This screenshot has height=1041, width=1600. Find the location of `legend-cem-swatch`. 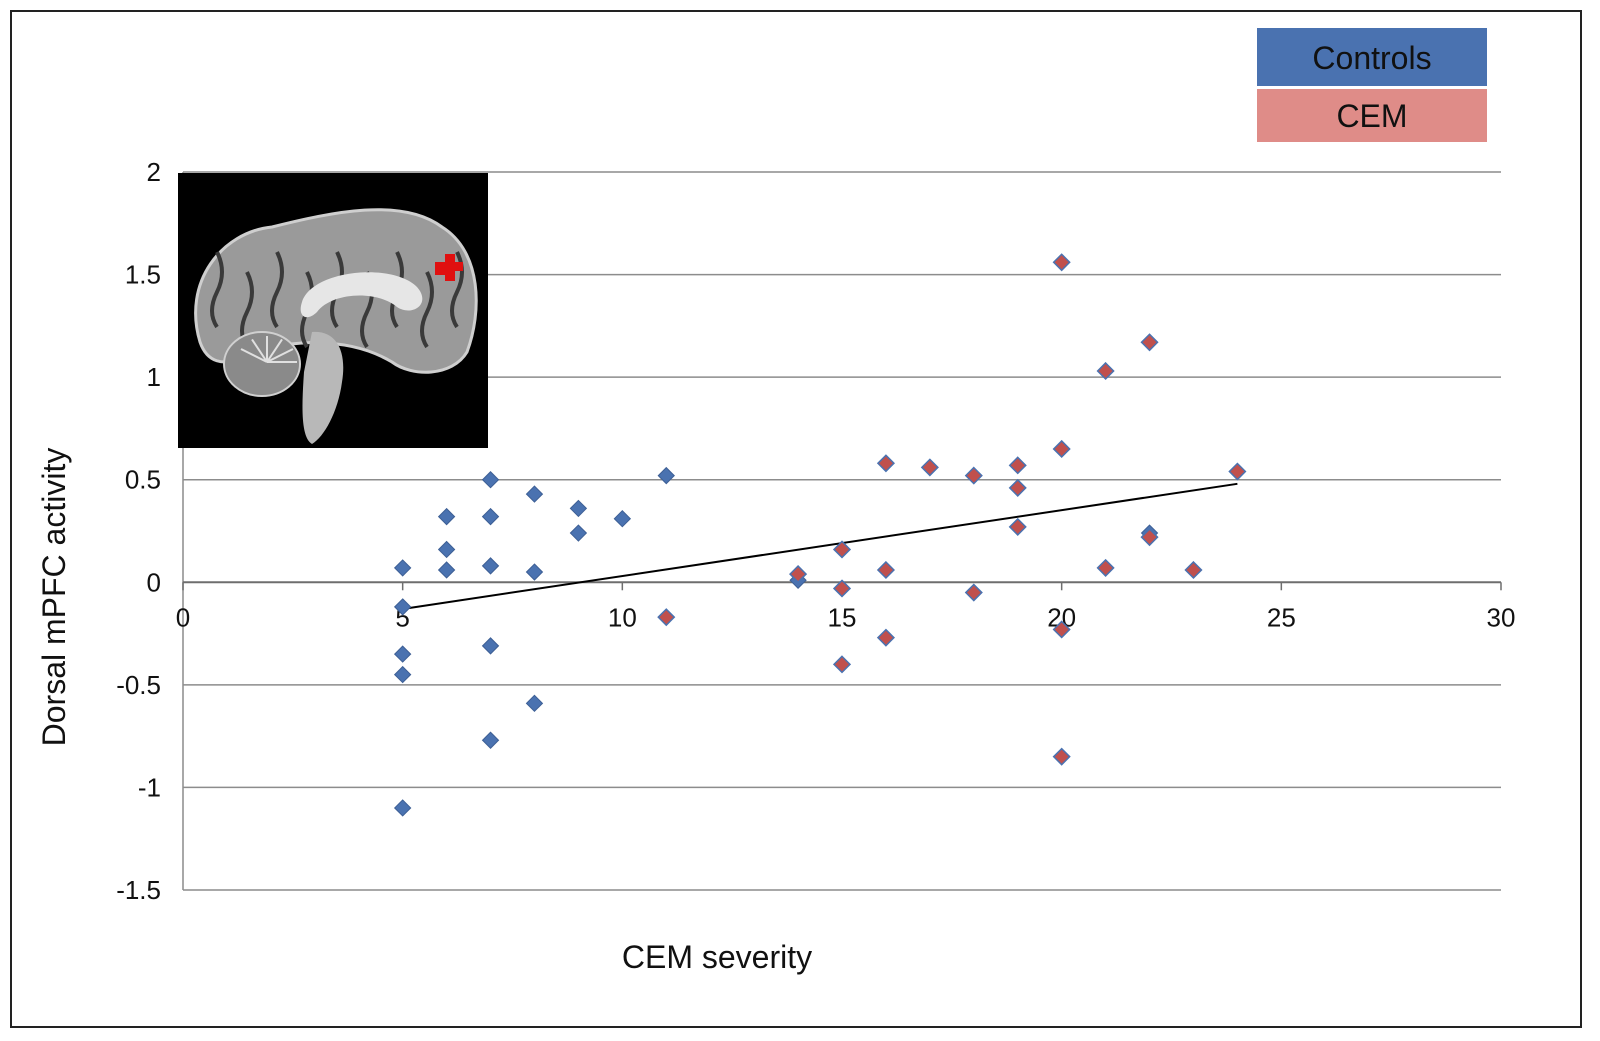

legend-cem-swatch is located at coordinates (1372, 115).